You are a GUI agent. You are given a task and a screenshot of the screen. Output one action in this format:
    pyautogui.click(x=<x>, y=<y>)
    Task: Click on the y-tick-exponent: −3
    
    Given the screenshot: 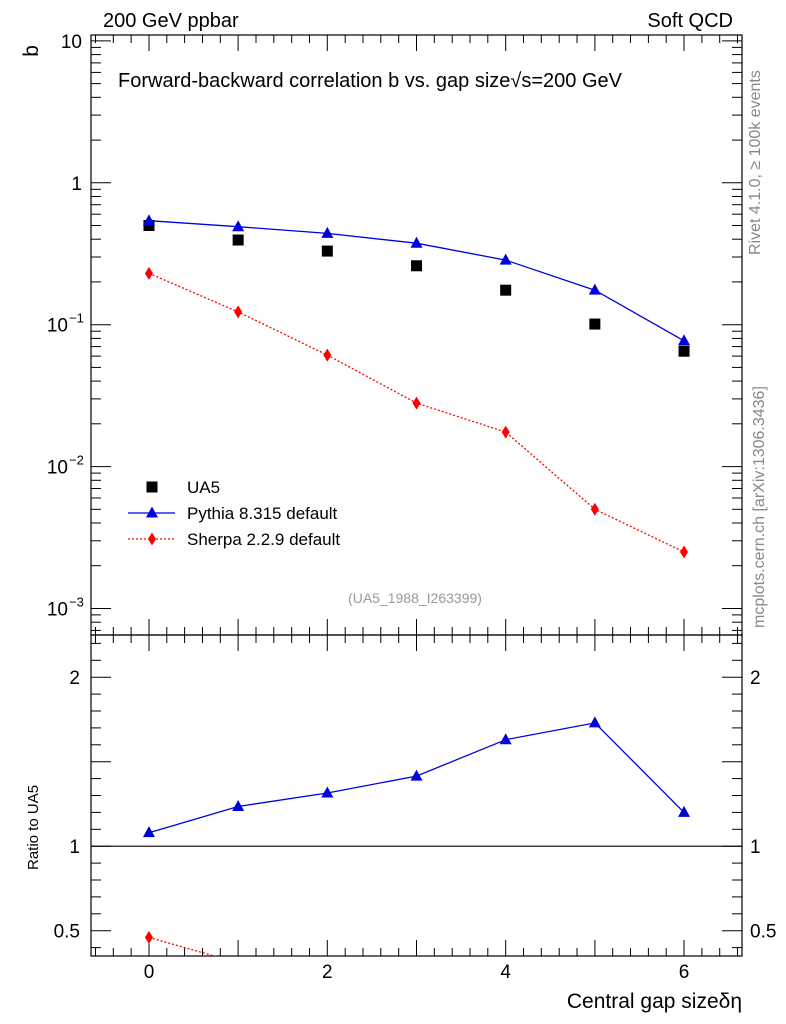 What is the action you would take?
    pyautogui.click(x=76, y=602)
    